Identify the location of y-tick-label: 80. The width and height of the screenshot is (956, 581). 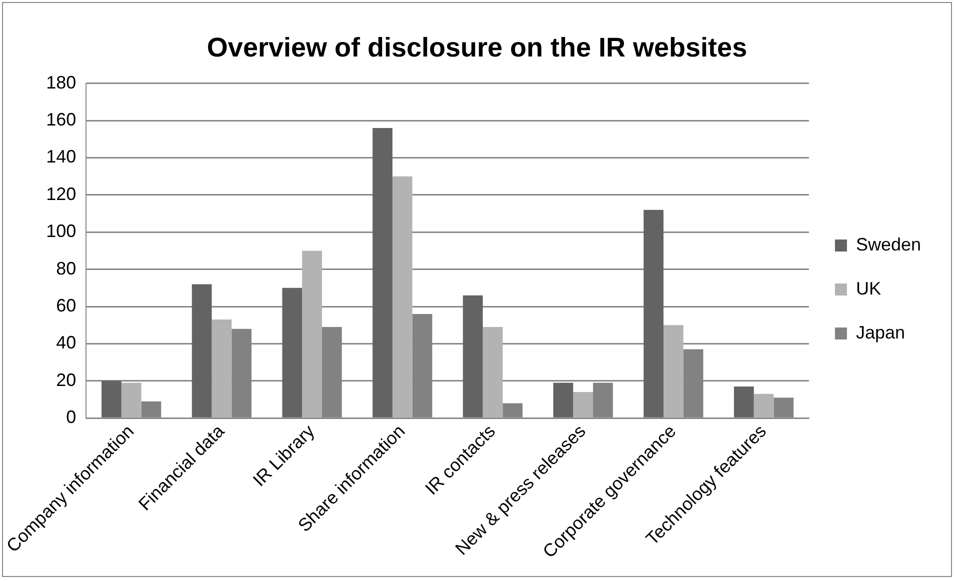
(66, 268).